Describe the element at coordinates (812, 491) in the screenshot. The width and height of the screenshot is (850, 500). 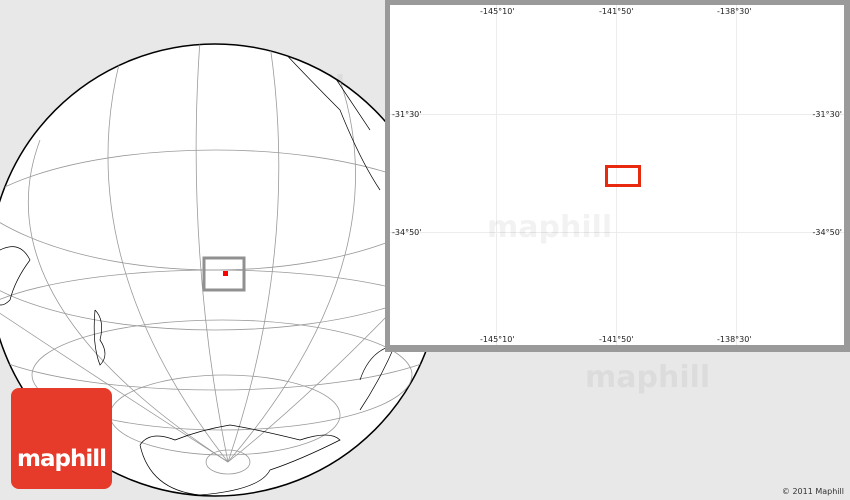
I see `copyright: © 2011 Maphill` at that location.